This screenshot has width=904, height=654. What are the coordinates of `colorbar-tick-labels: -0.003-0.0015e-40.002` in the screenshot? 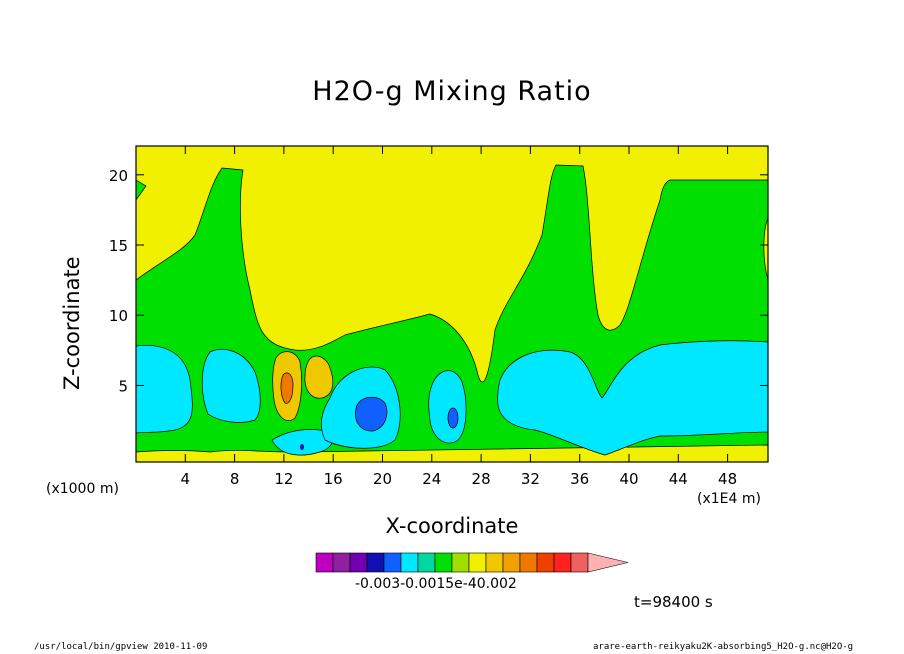 It's located at (436, 584).